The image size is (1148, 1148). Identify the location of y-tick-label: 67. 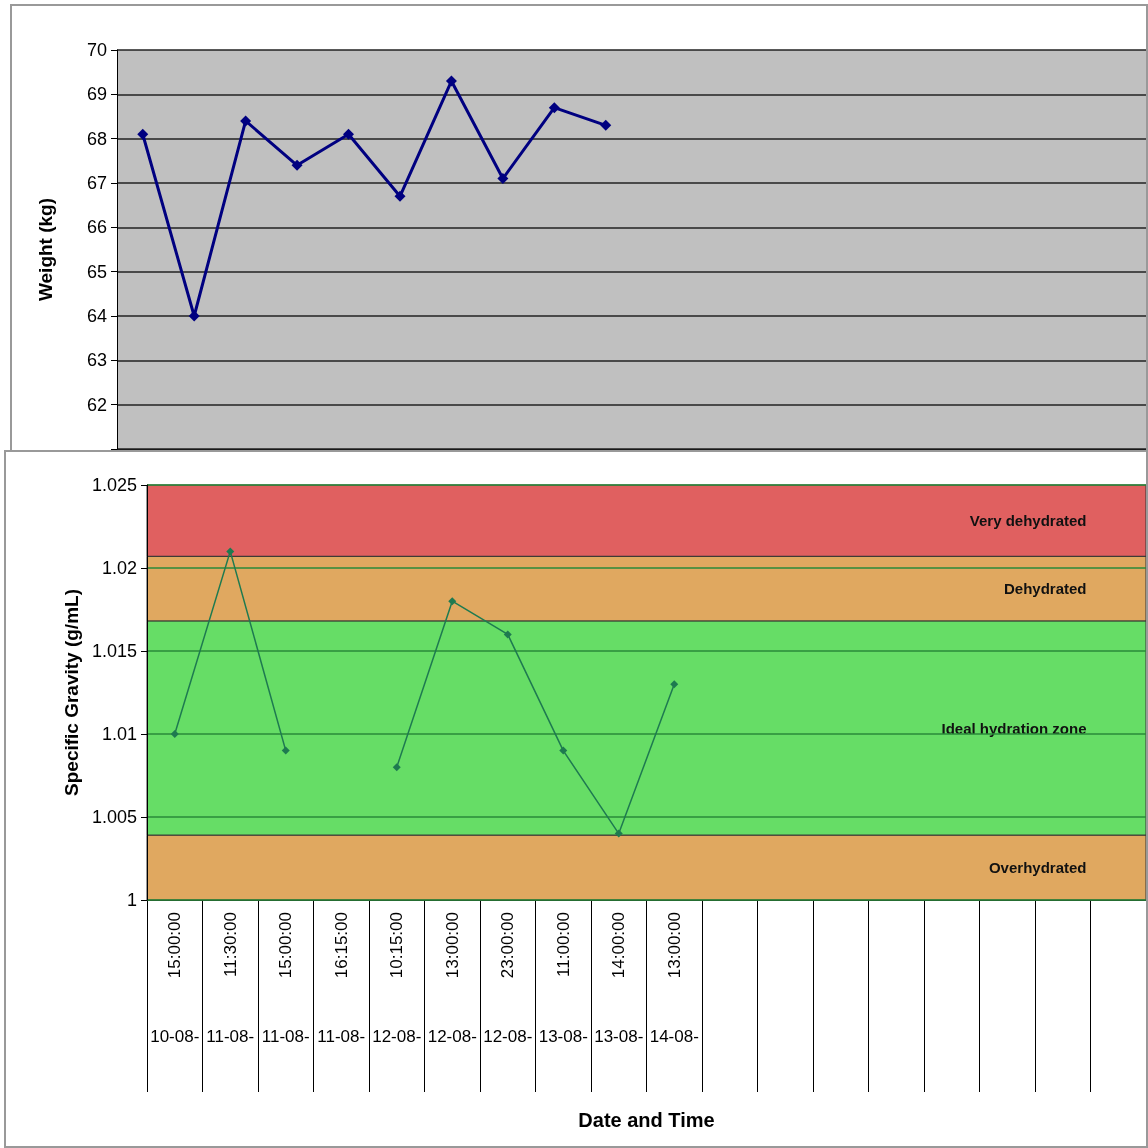
(96, 183).